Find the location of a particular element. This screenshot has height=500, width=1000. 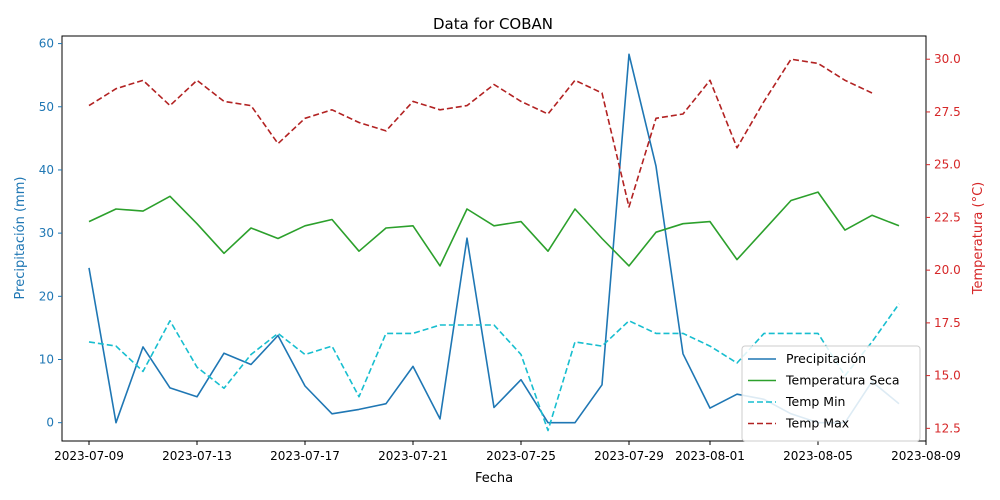

x-tick-label: 2023-07-21 is located at coordinates (413, 456).